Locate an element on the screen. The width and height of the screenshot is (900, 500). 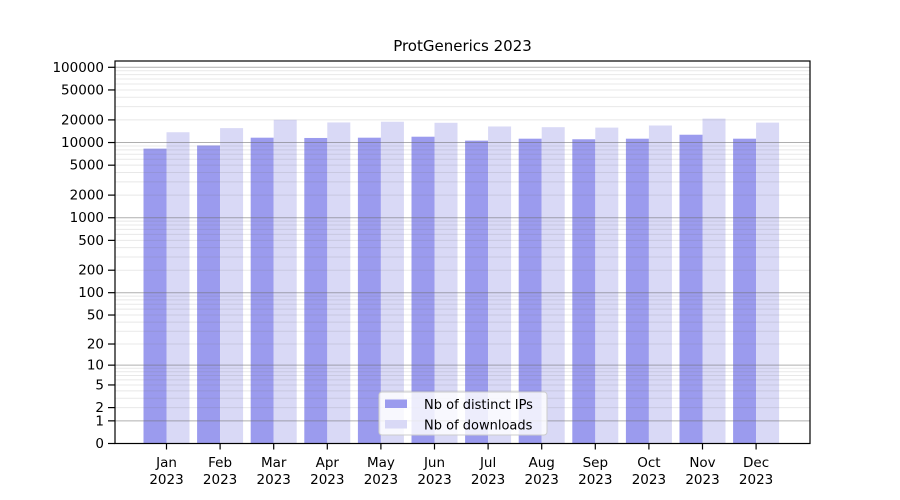
y-tick-label: 100000 is located at coordinates (78, 68).